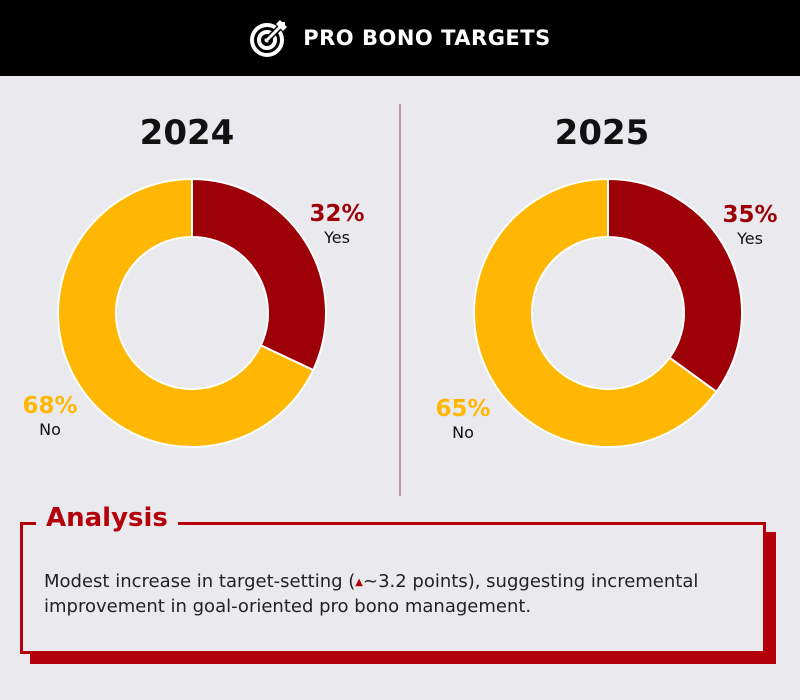  What do you see at coordinates (107, 518) in the screenshot?
I see `analysis-title: Analysis` at bounding box center [107, 518].